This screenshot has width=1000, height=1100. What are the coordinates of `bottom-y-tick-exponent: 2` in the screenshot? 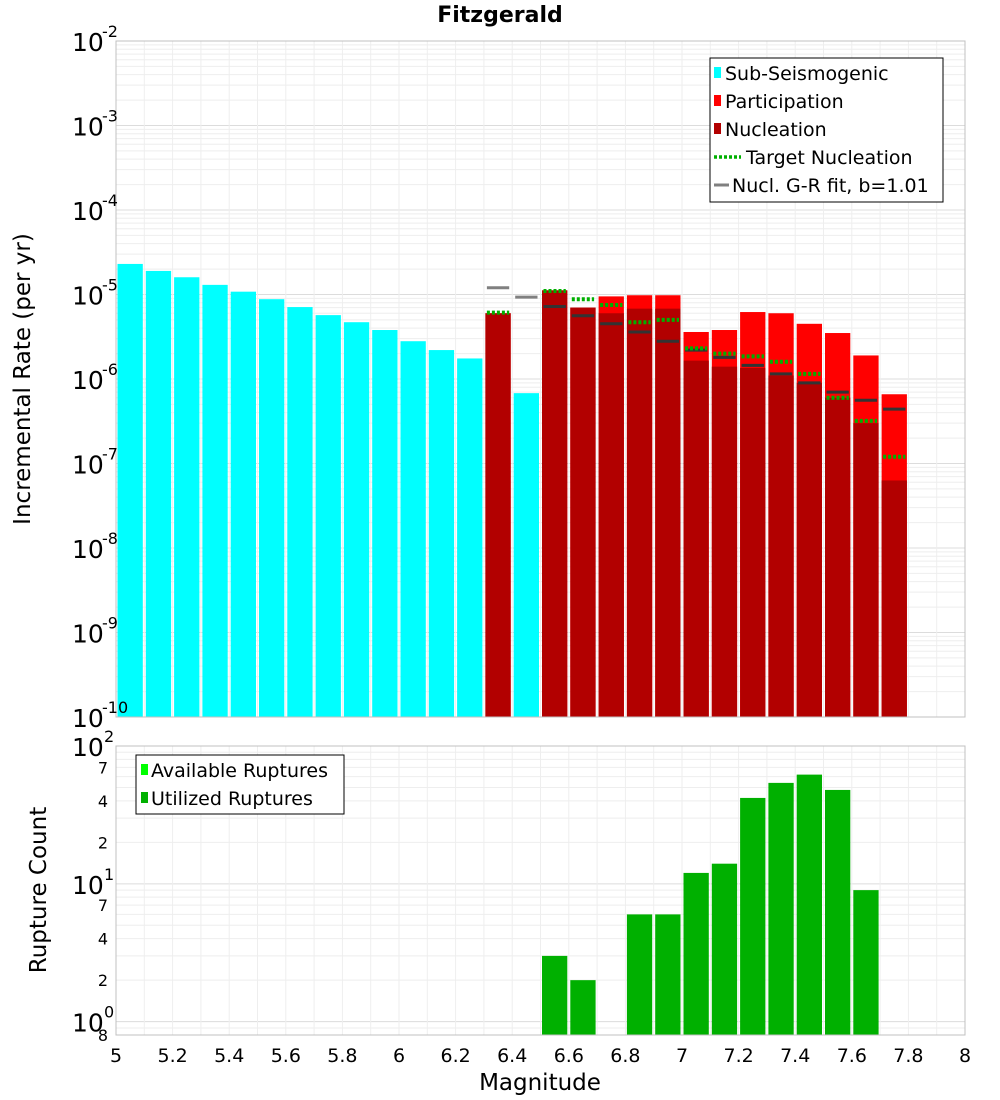 It's located at (109, 736).